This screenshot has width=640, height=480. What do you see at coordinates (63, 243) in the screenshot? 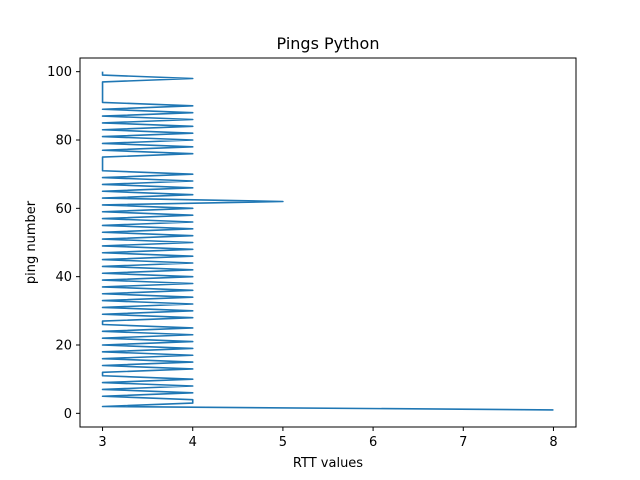
I see `y-axis: 0 20 40 60 80 100` at bounding box center [63, 243].